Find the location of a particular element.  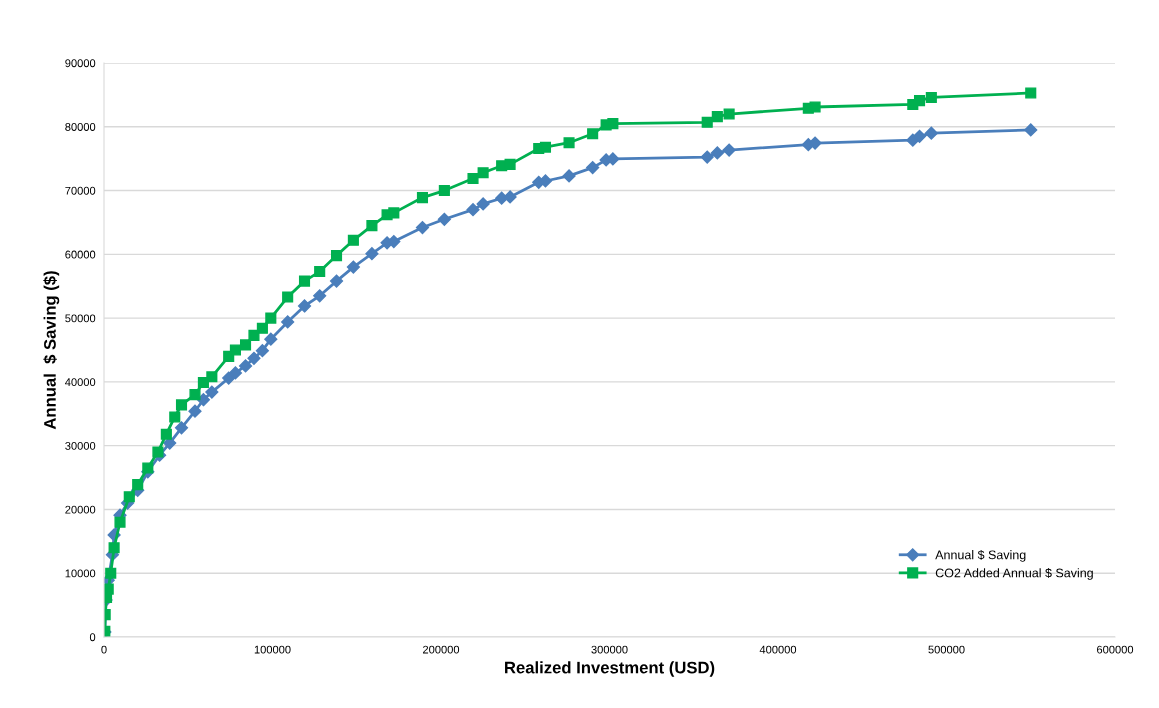

legend-label: Annual $ Saving is located at coordinates (980, 555).